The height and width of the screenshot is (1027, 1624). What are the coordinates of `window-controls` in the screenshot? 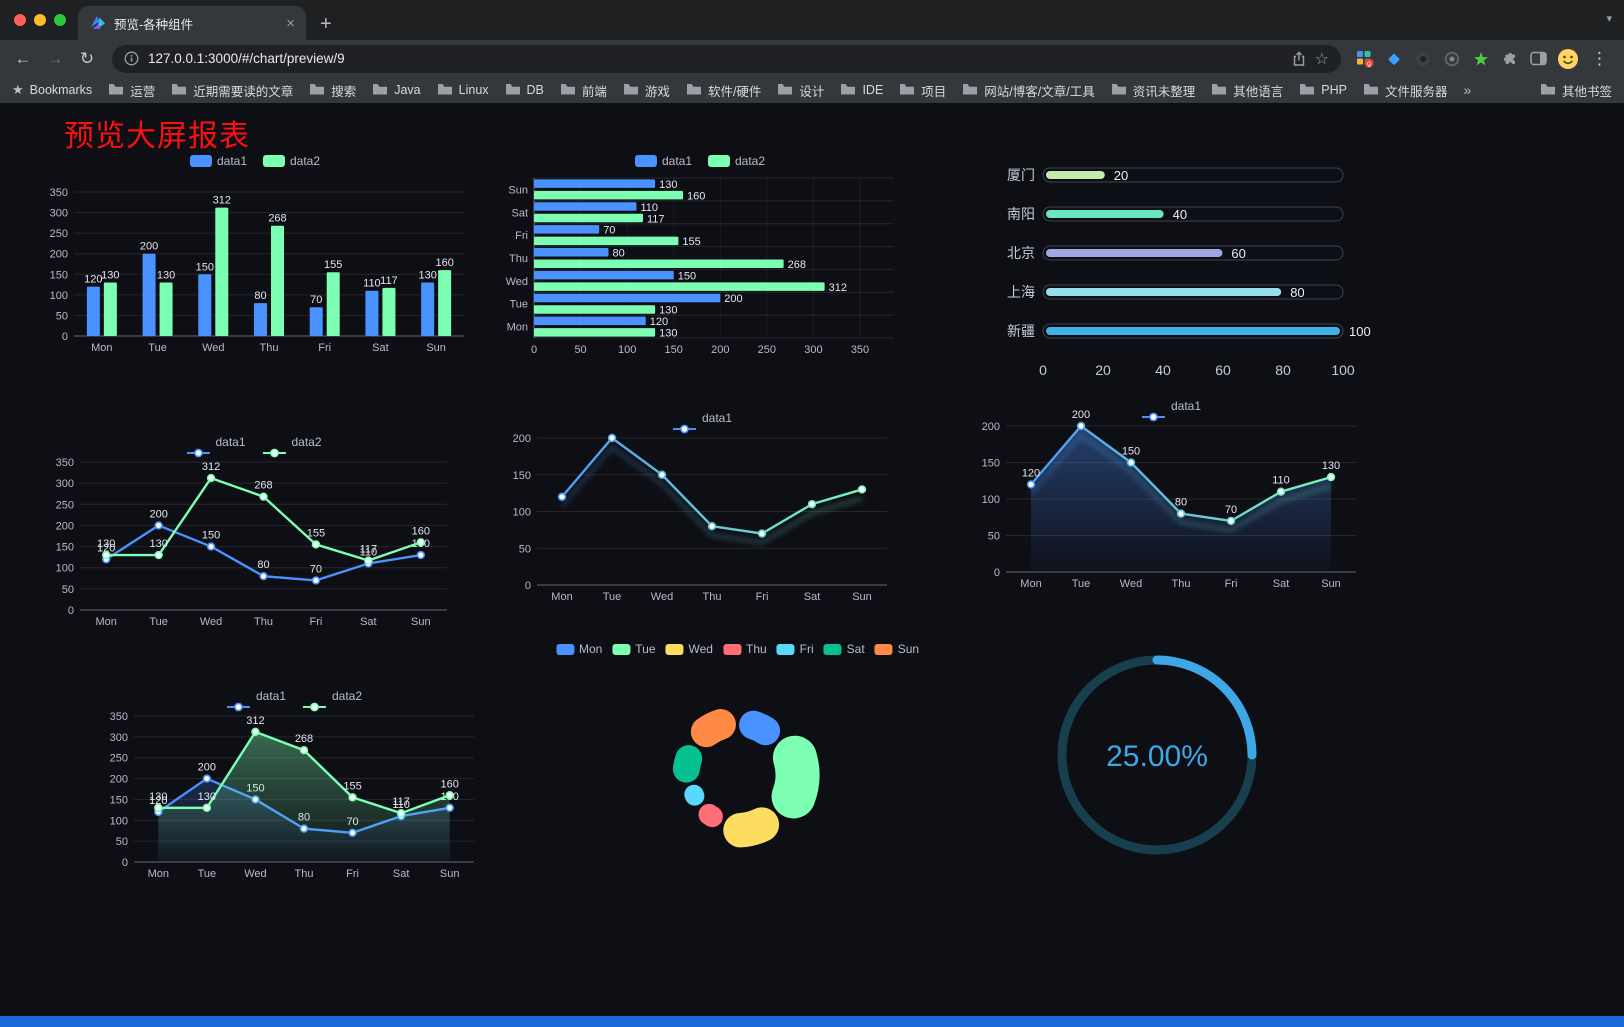 It's located at (40, 20).